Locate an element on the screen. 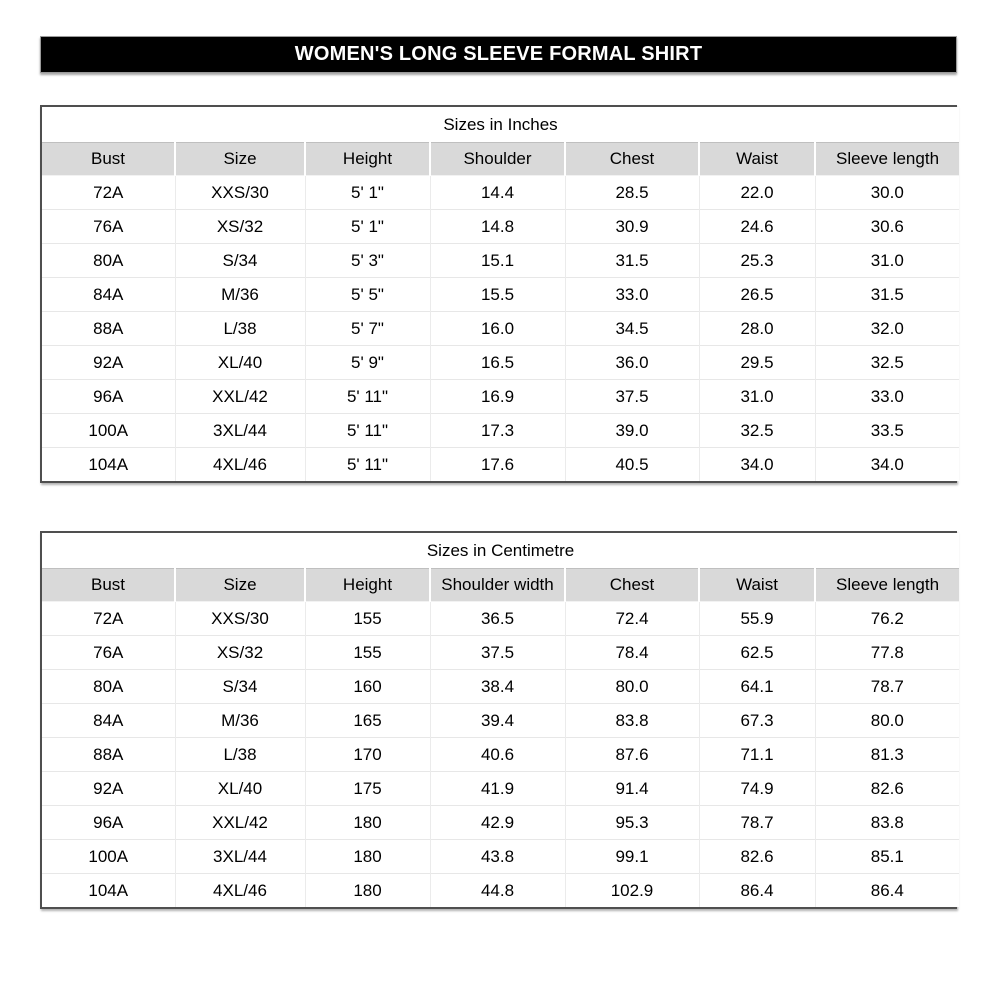 Image resolution: width=1000 pixels, height=1000 pixels. table-row: 80A S/34 5' 3" 15.1 31.5 25.3 31.0 is located at coordinates (501, 260).